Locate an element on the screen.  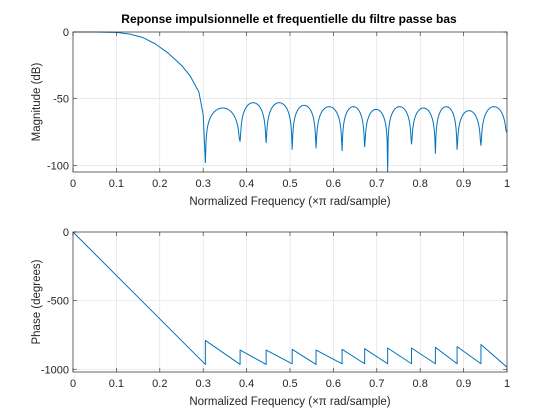
y-tick-label: -100 is located at coordinates (58, 166).